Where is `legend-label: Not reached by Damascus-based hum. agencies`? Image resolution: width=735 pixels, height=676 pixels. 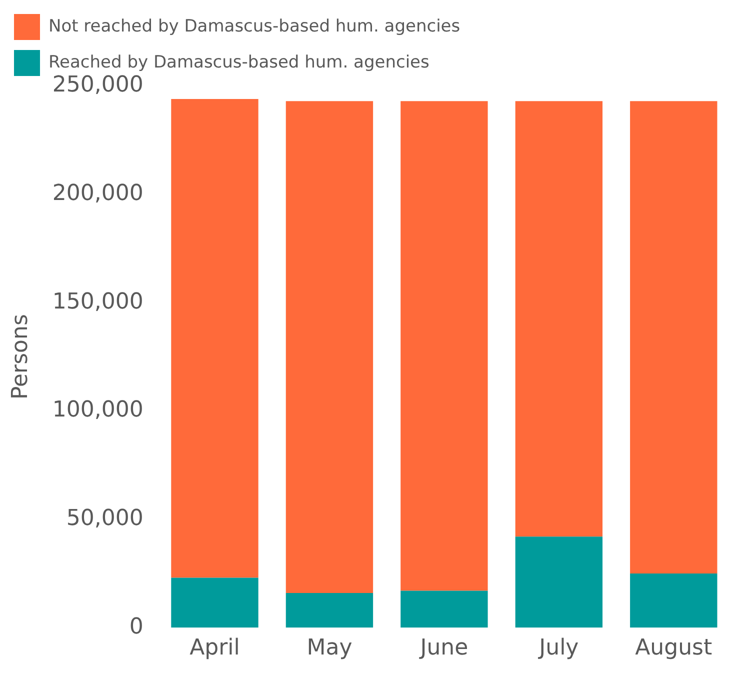
legend-label: Not reached by Damascus-based hum. agencies is located at coordinates (254, 26).